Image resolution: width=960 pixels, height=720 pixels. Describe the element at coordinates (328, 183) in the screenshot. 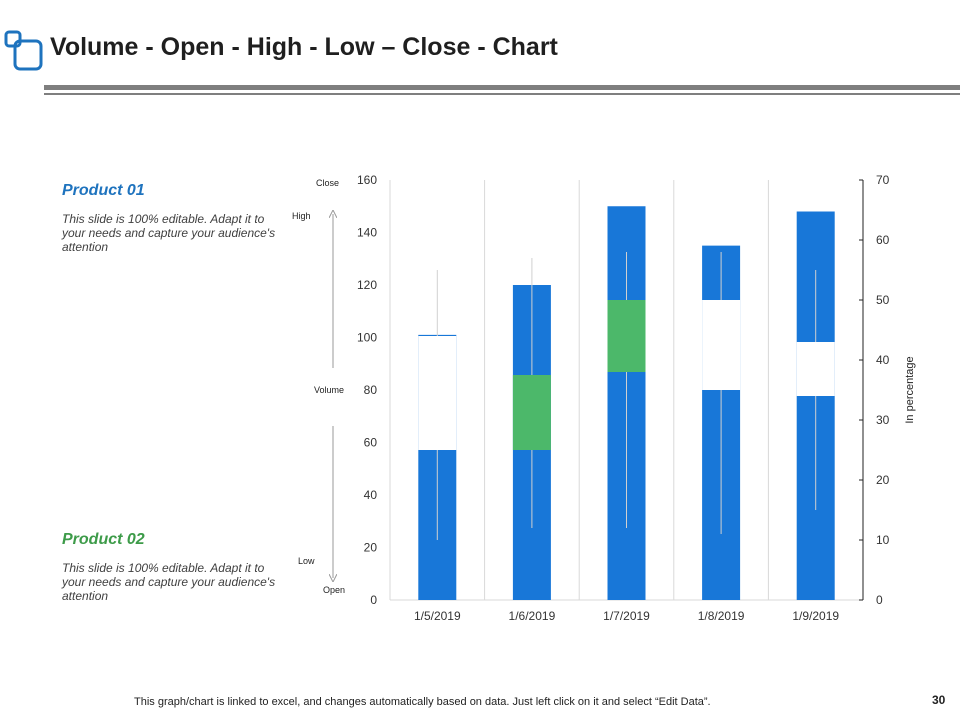

I see `ohlc-label-close: Close` at that location.